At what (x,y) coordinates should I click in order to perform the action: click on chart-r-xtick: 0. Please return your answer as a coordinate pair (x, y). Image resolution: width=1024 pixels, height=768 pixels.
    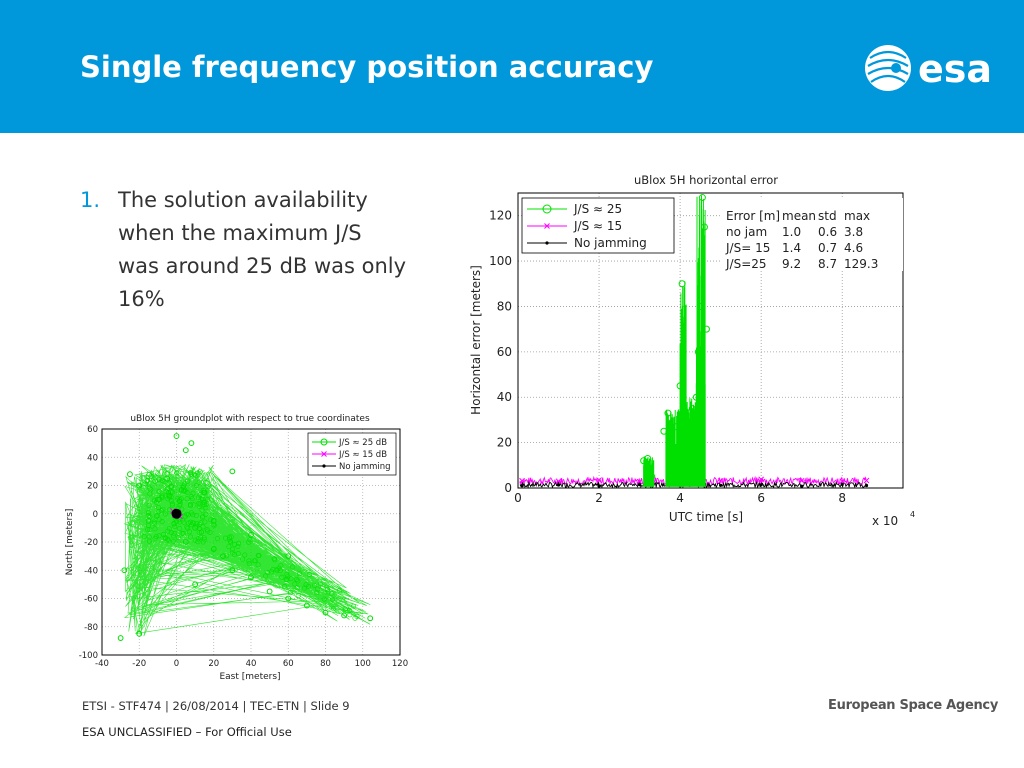
    Looking at the image, I should click on (518, 498).